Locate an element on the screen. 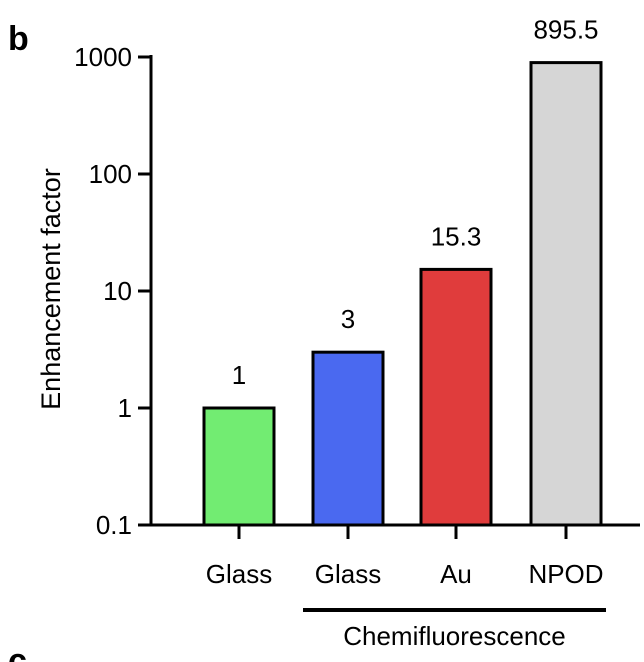 The image size is (644, 662). panel-label: b is located at coordinates (18, 39).